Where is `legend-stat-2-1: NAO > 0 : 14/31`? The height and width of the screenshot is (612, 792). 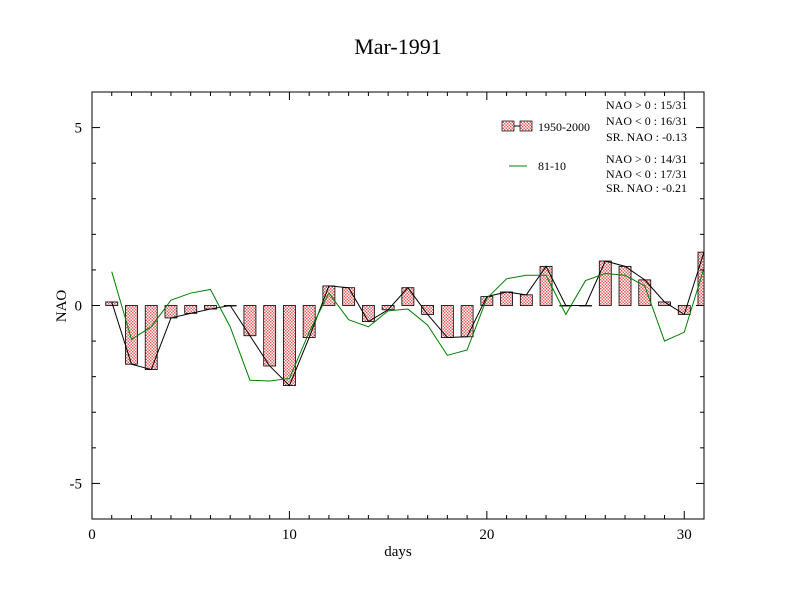 legend-stat-2-1: NAO > 0 : 14/31 is located at coordinates (646, 159).